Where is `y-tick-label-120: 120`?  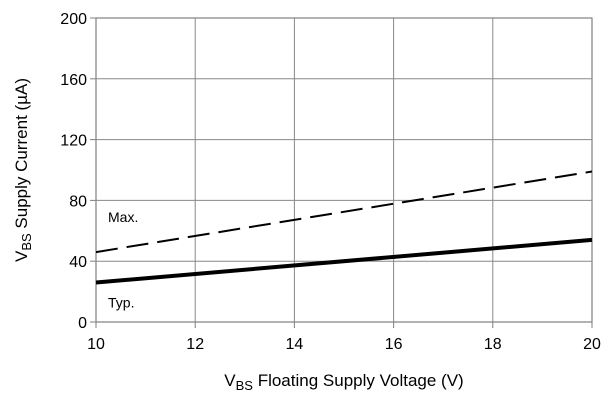
y-tick-label-120: 120 is located at coordinates (73, 141).